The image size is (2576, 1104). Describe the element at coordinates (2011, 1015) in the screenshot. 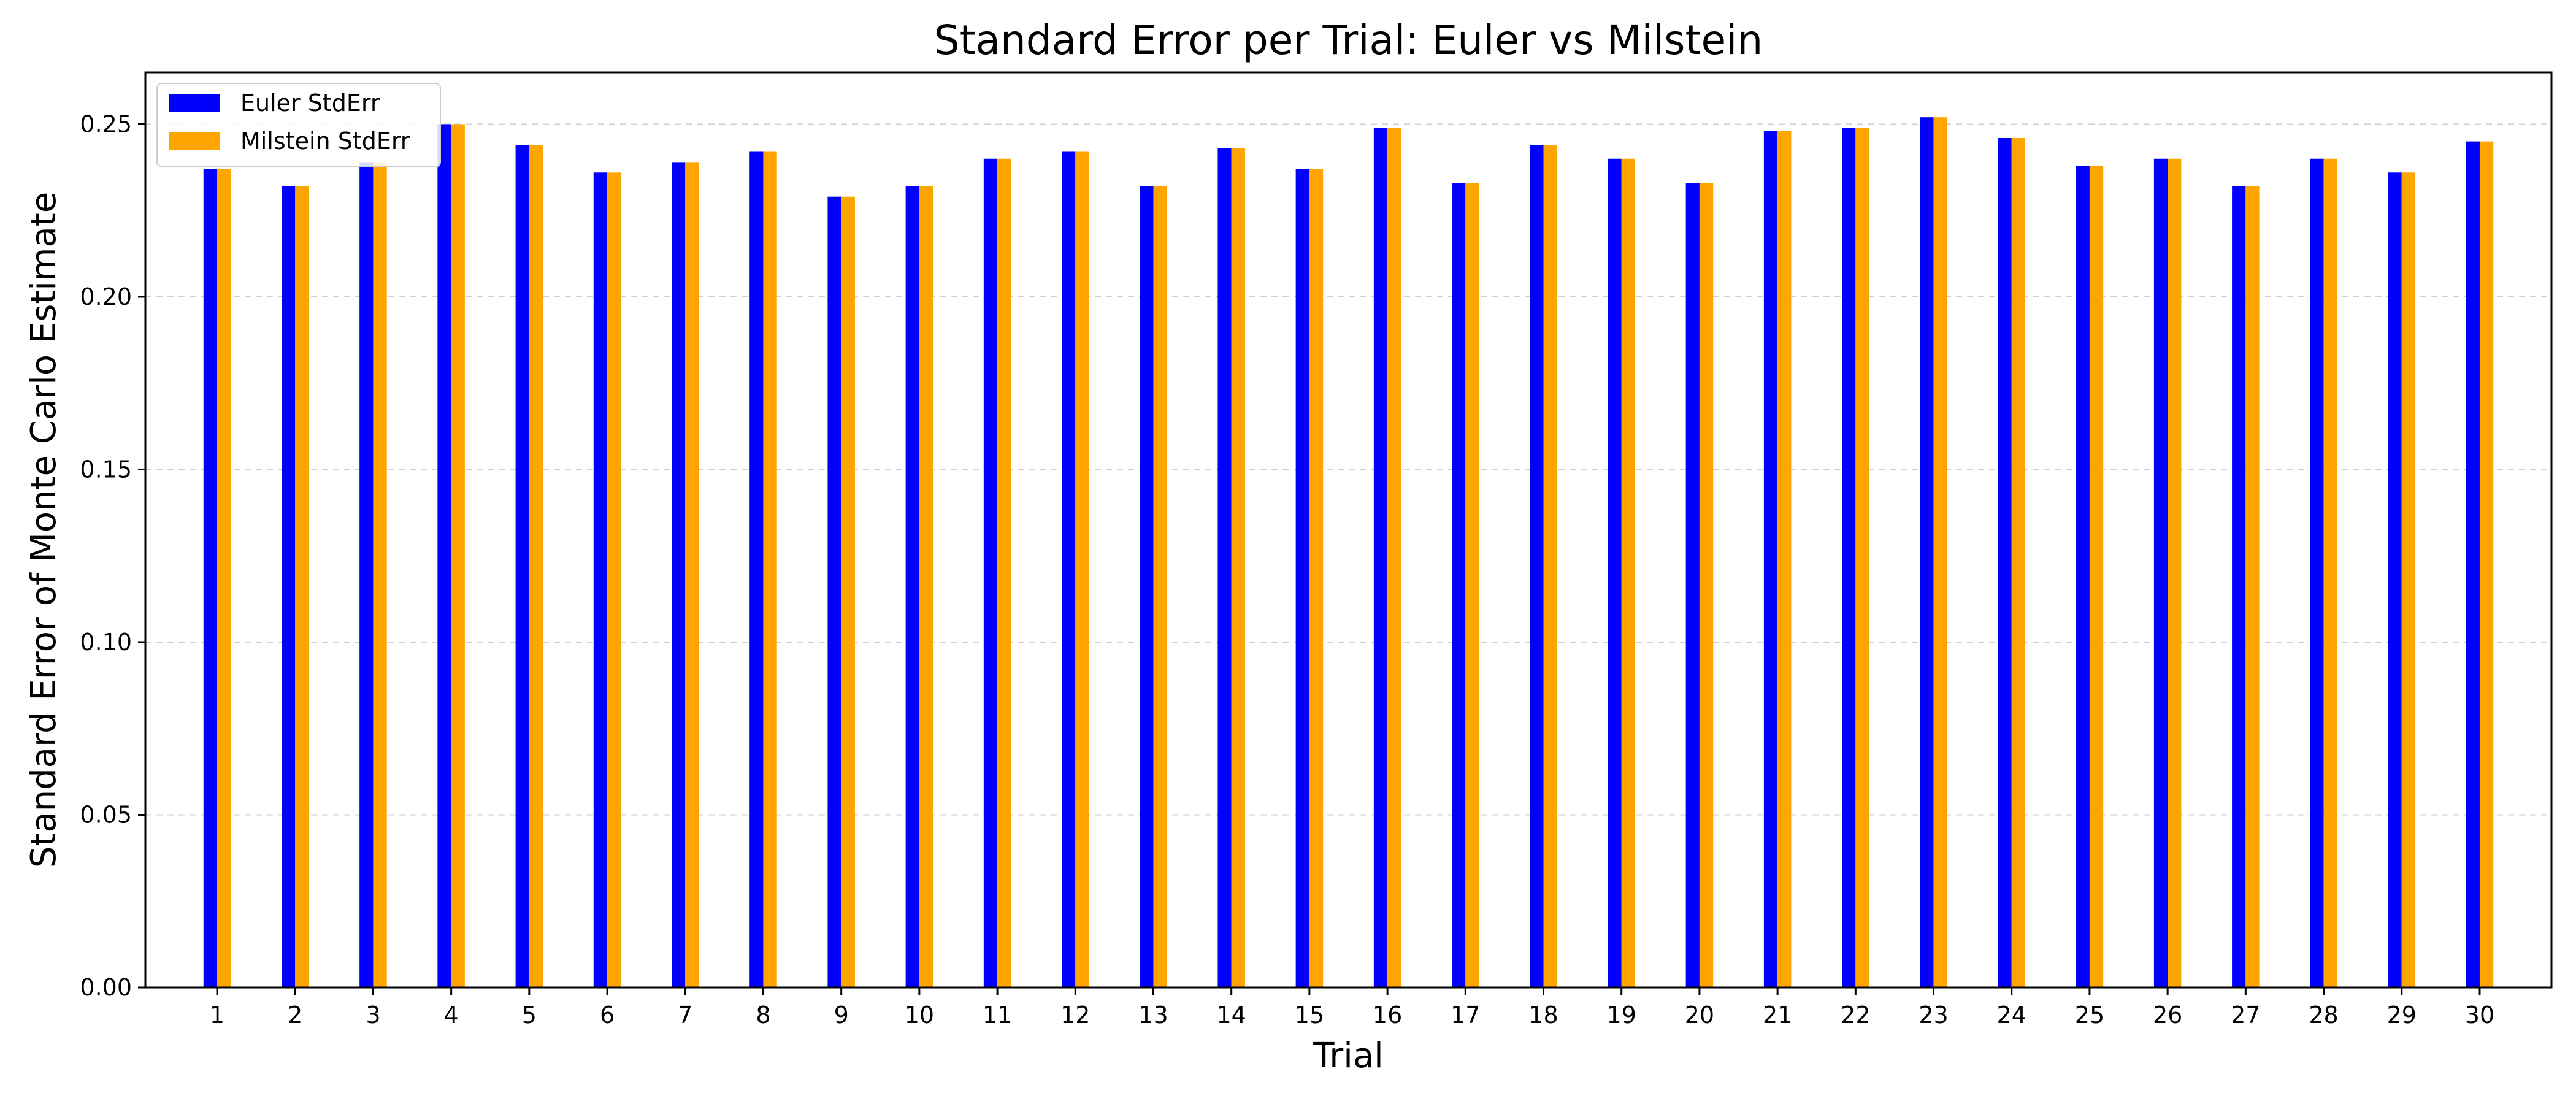

I see `x-tick-label: 24` at that location.